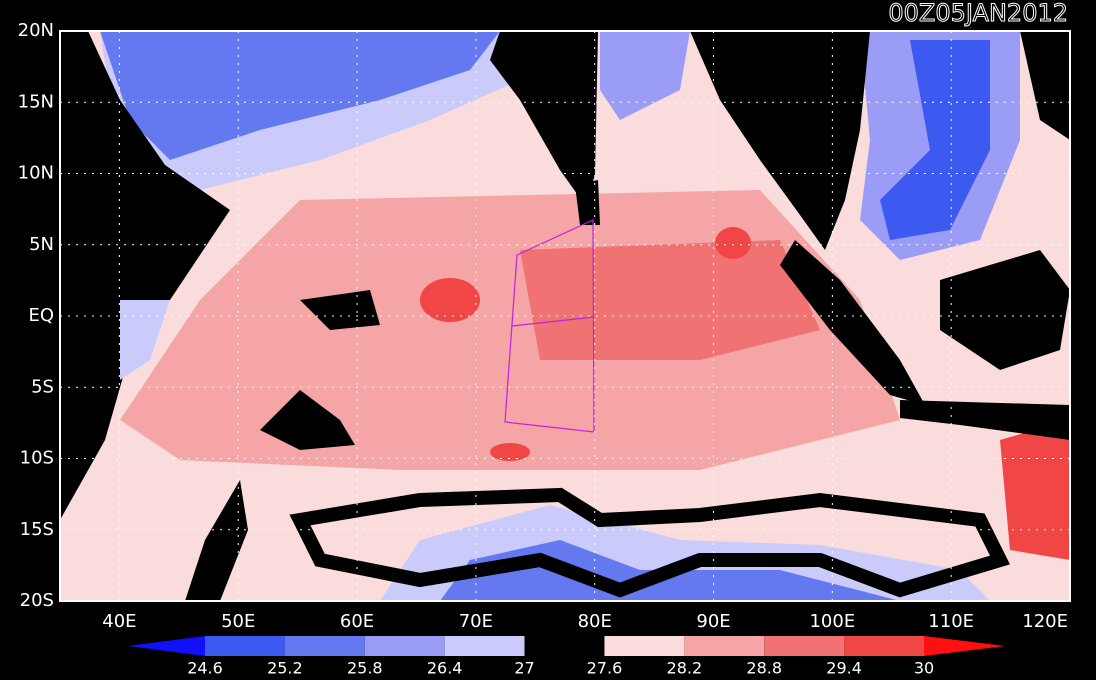 Image resolution: width=1096 pixels, height=680 pixels. I want to click on patch, so click(340, 310).